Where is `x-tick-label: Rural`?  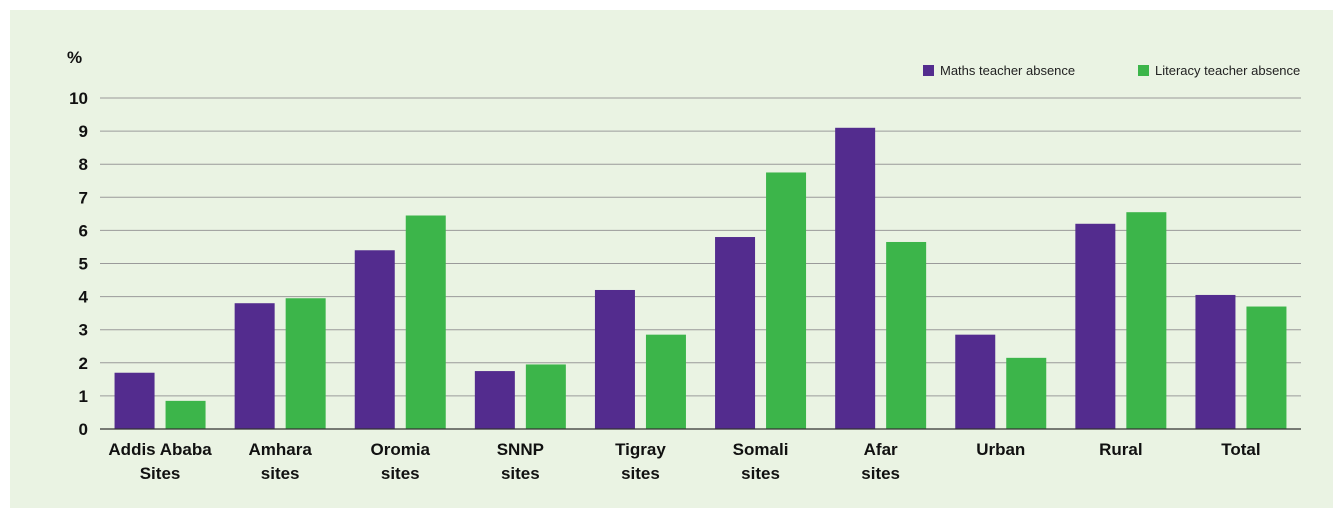 x-tick-label: Rural is located at coordinates (1120, 449).